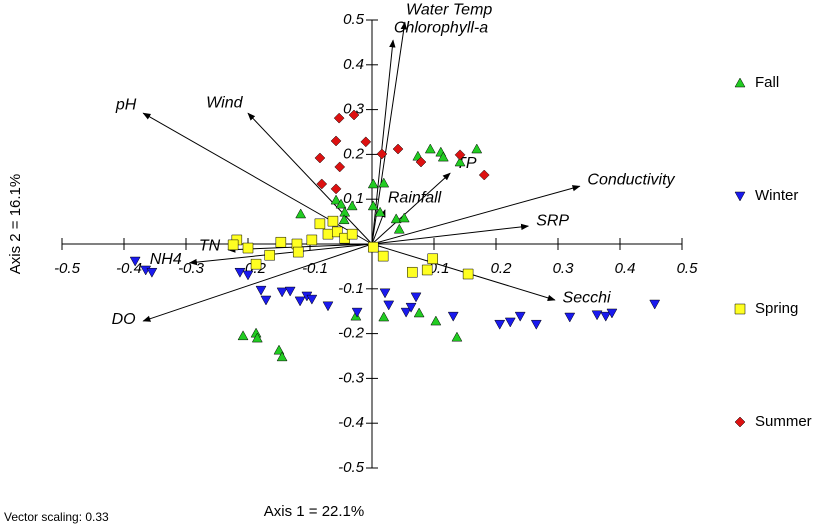 The width and height of the screenshot is (837, 530). I want to click on x-tick-label: -0.1, so click(315, 268).